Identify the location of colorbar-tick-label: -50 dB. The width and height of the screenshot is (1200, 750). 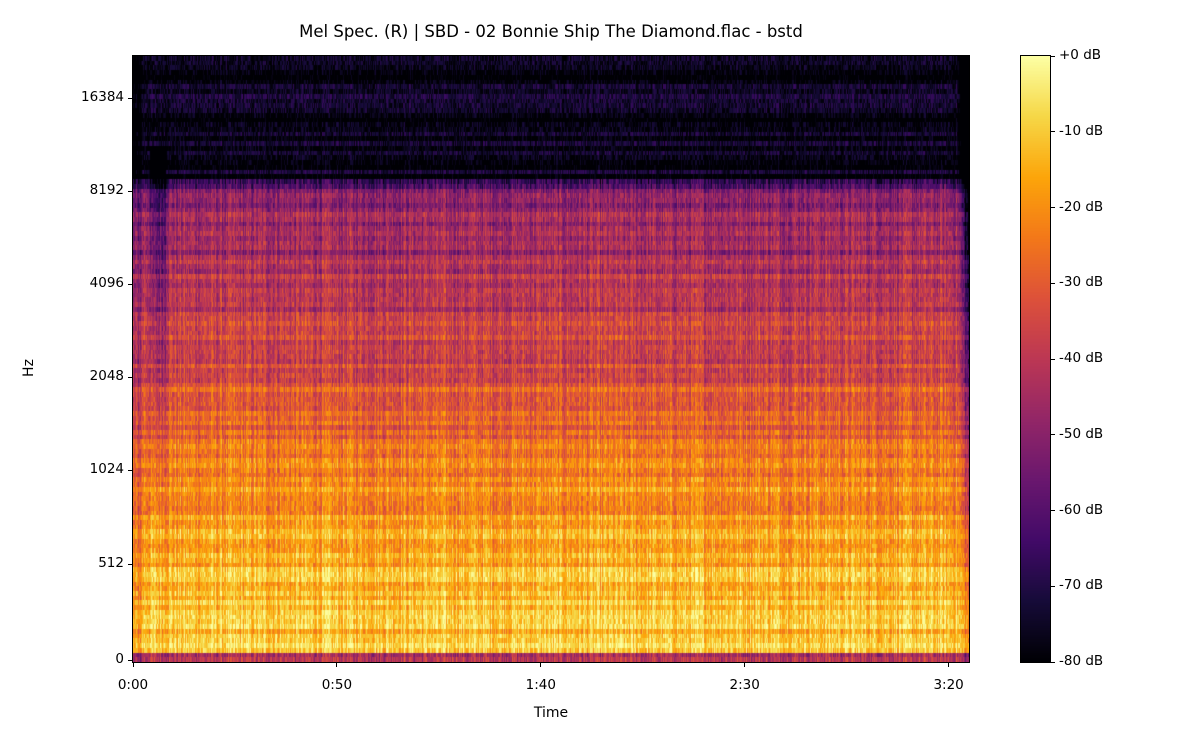
(1081, 433).